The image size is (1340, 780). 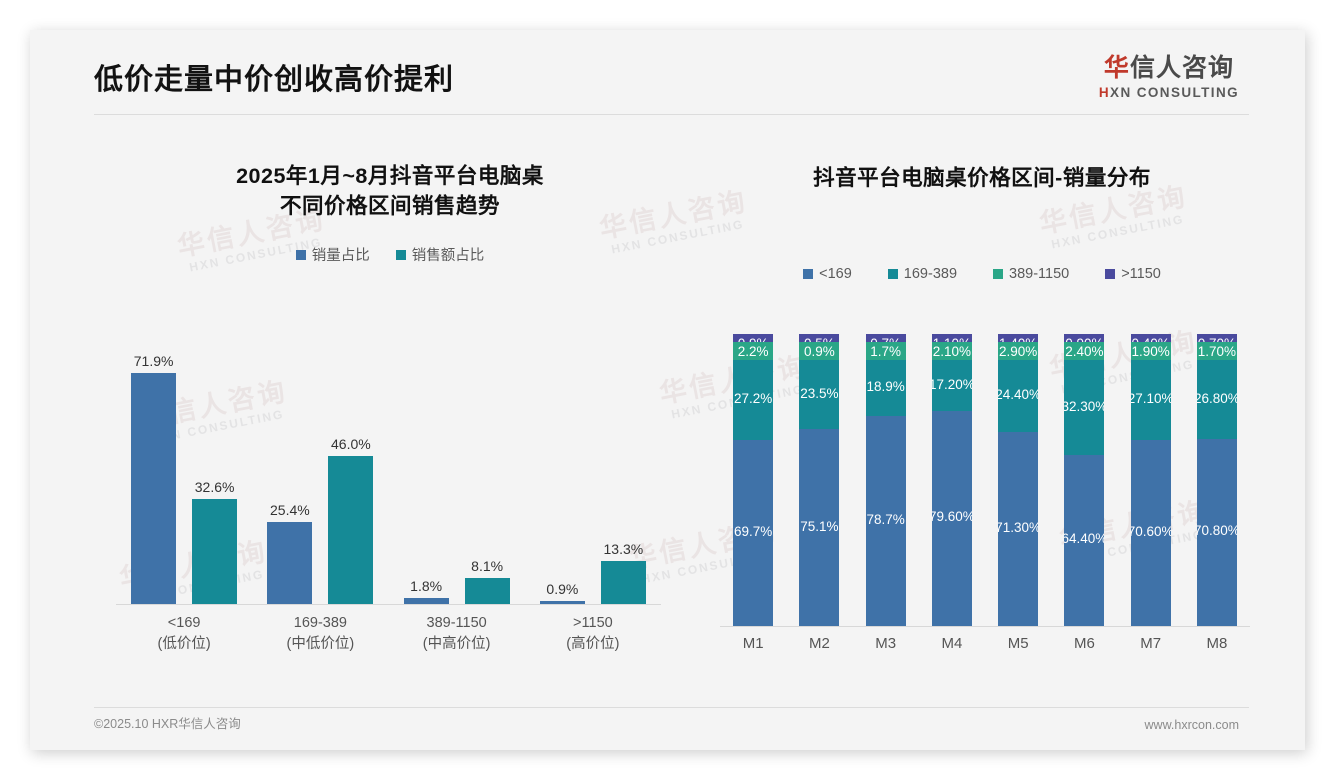 What do you see at coordinates (426, 459) in the screenshot?
I see `bar-volume-2: 1.8%` at bounding box center [426, 459].